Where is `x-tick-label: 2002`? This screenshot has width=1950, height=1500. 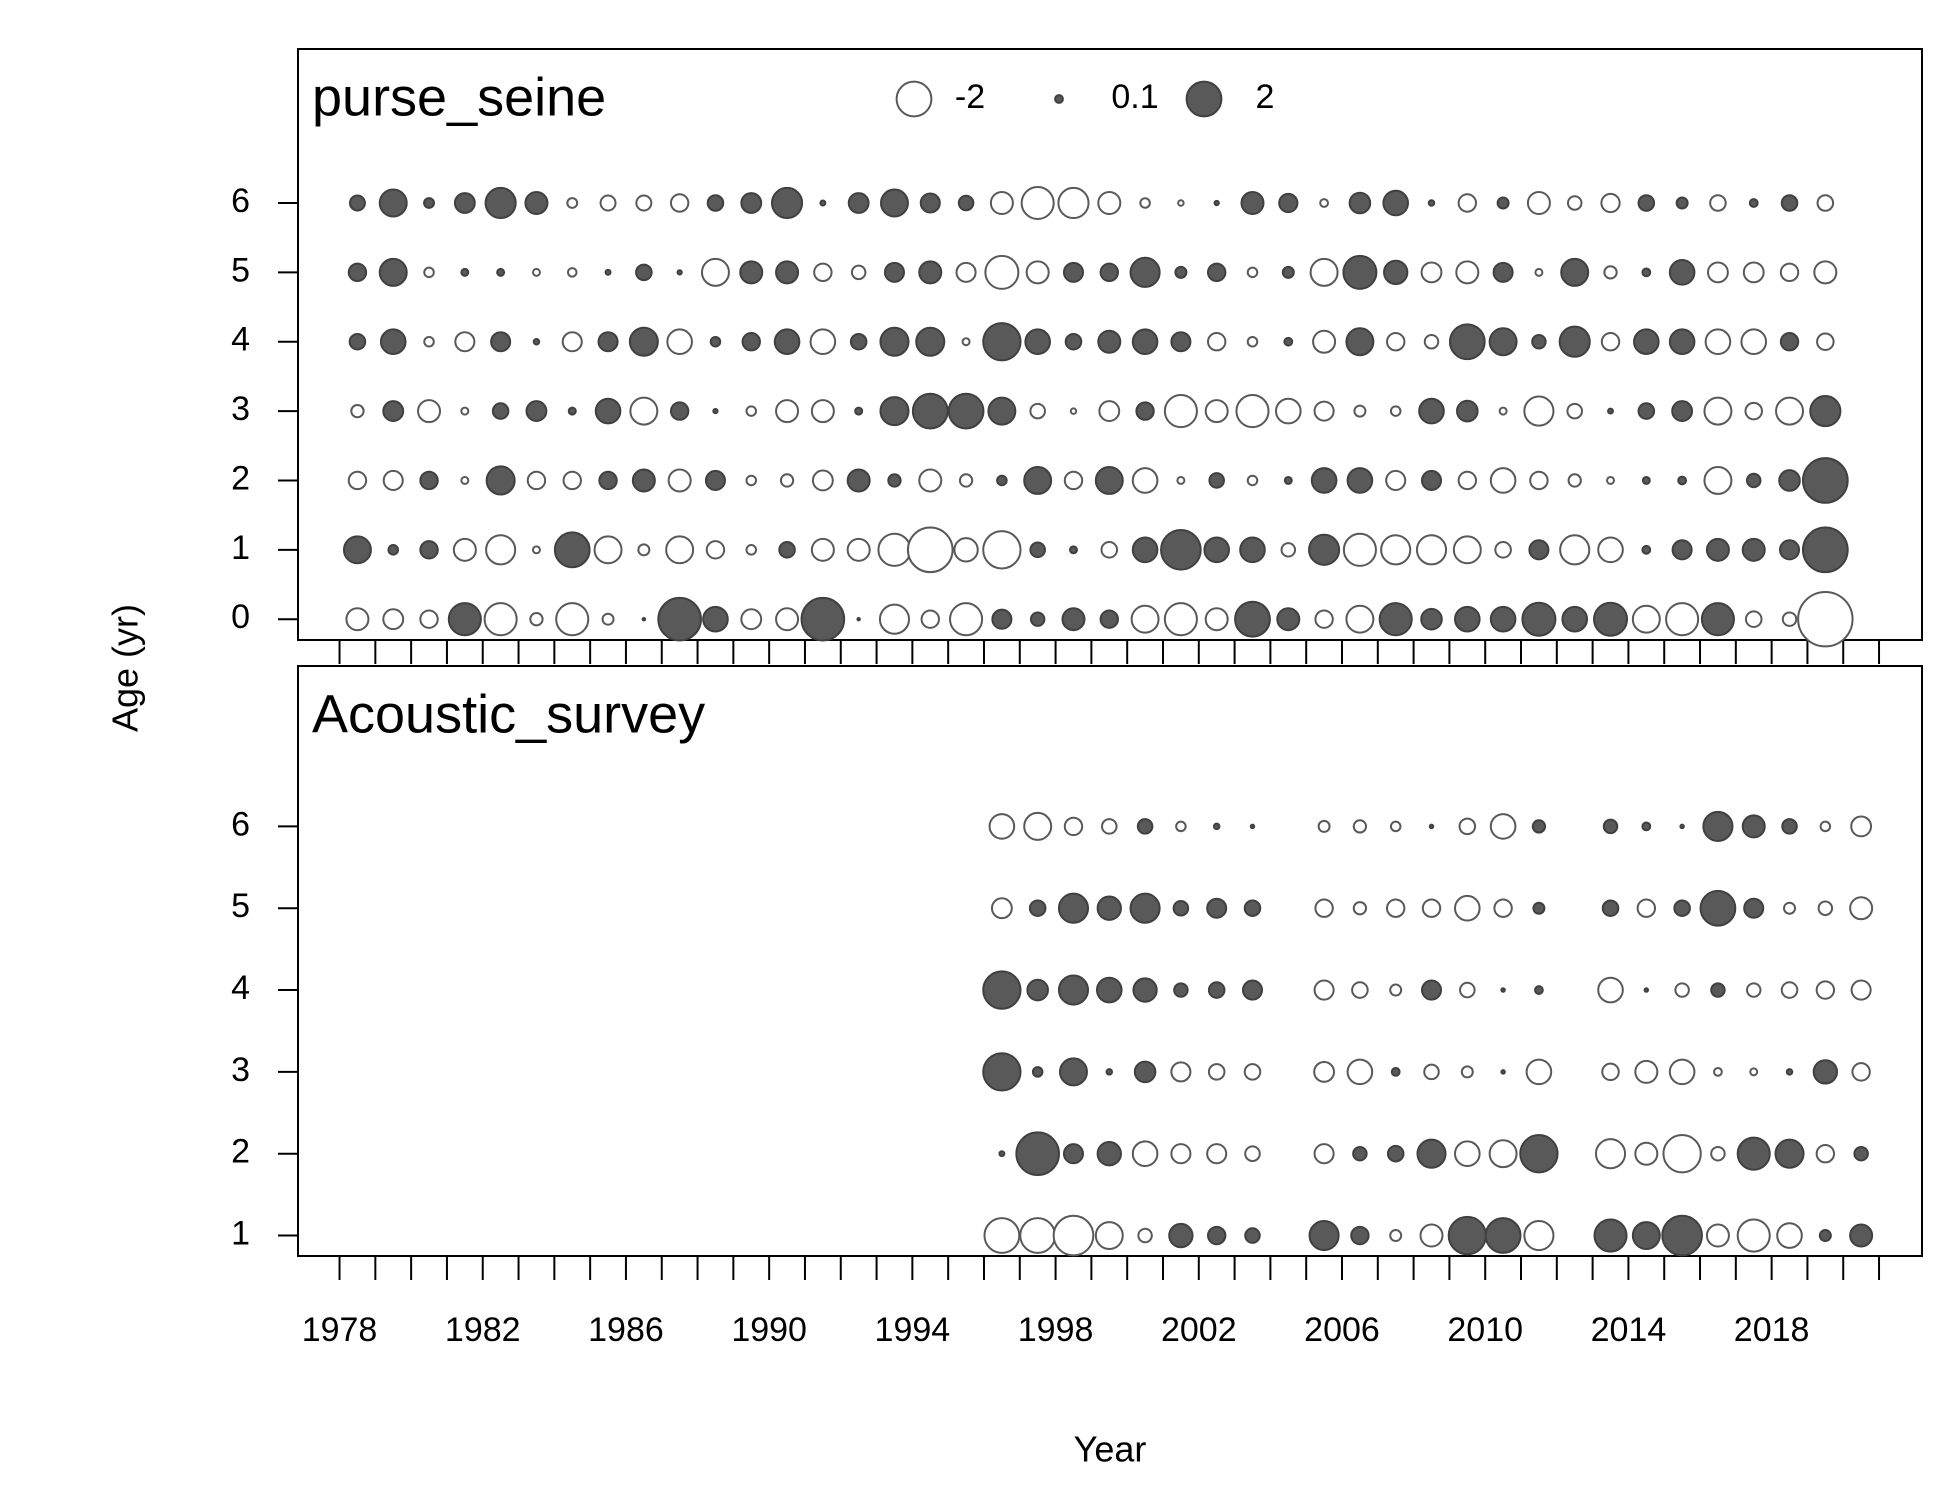 x-tick-label: 2002 is located at coordinates (1199, 1330).